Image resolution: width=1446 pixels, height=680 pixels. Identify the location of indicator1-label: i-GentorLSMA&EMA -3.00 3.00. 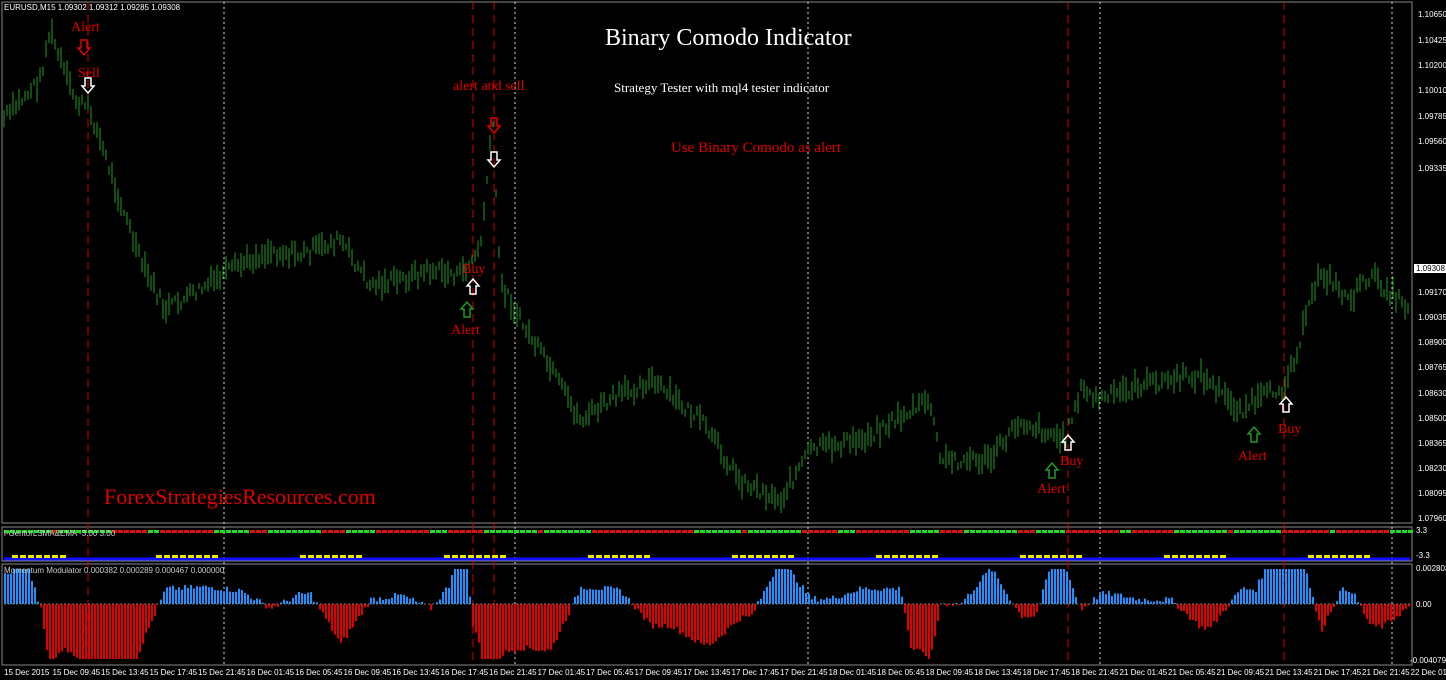
(60, 533).